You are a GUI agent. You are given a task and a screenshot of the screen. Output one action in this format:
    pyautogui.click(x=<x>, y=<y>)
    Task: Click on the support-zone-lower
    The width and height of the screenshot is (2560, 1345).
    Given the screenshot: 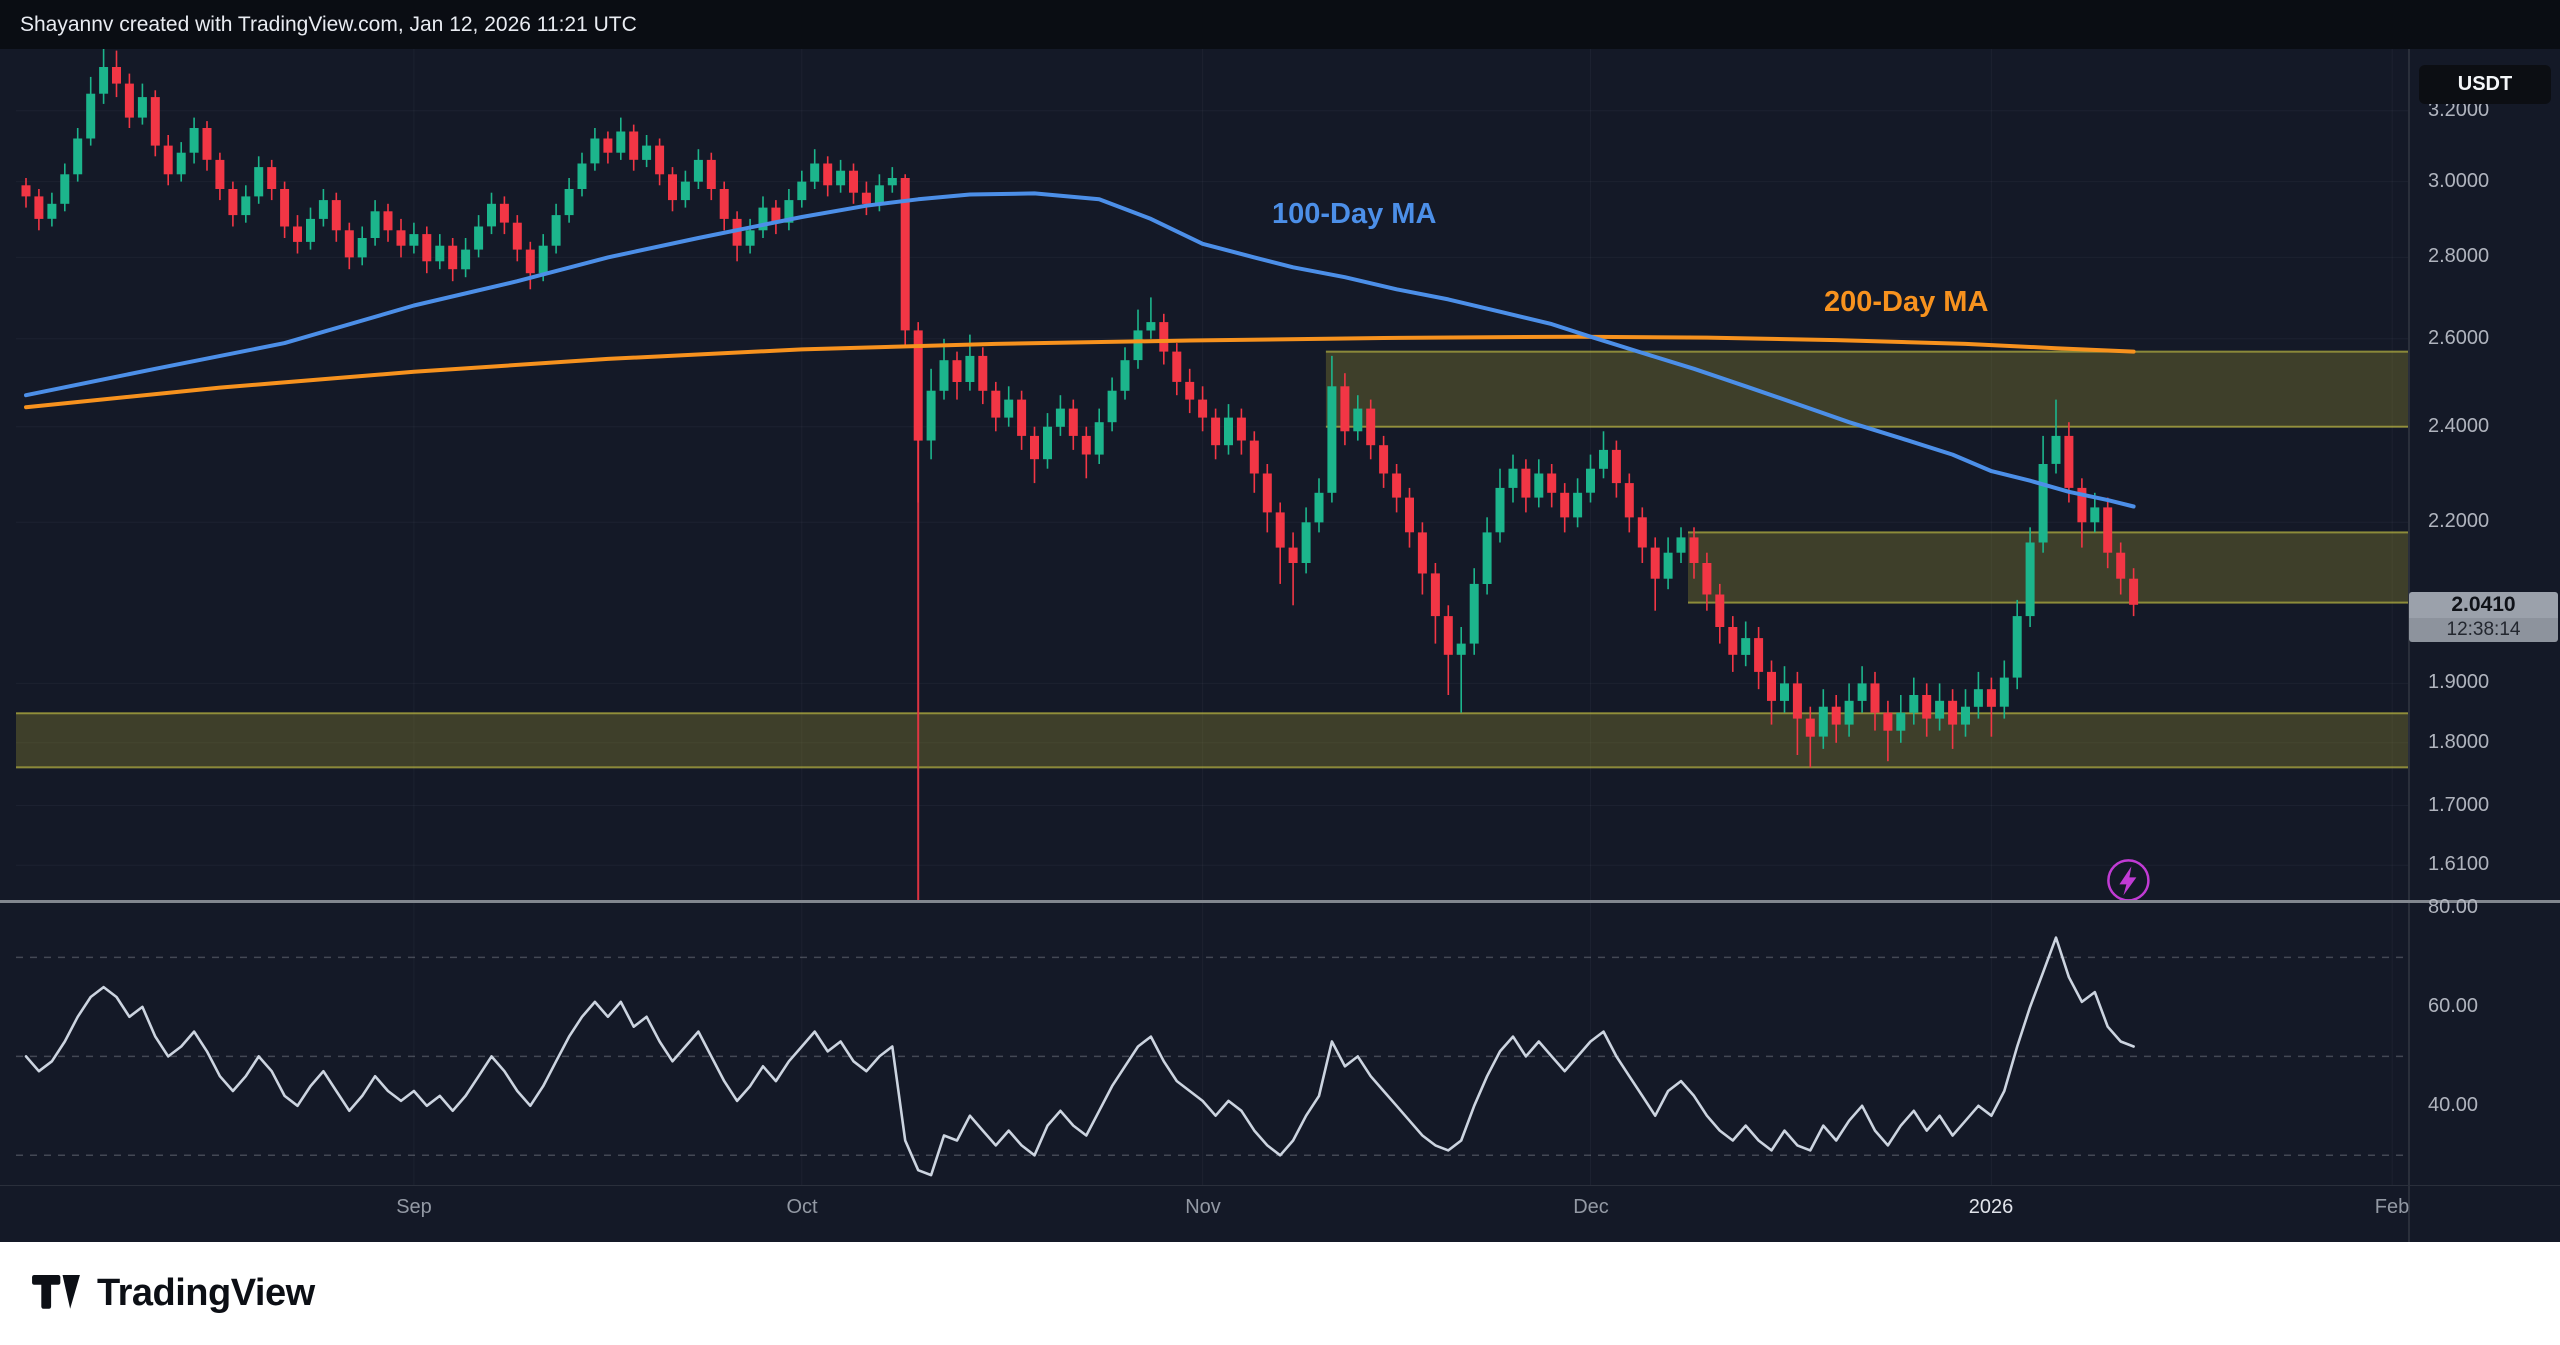 What is the action you would take?
    pyautogui.click(x=1212, y=740)
    